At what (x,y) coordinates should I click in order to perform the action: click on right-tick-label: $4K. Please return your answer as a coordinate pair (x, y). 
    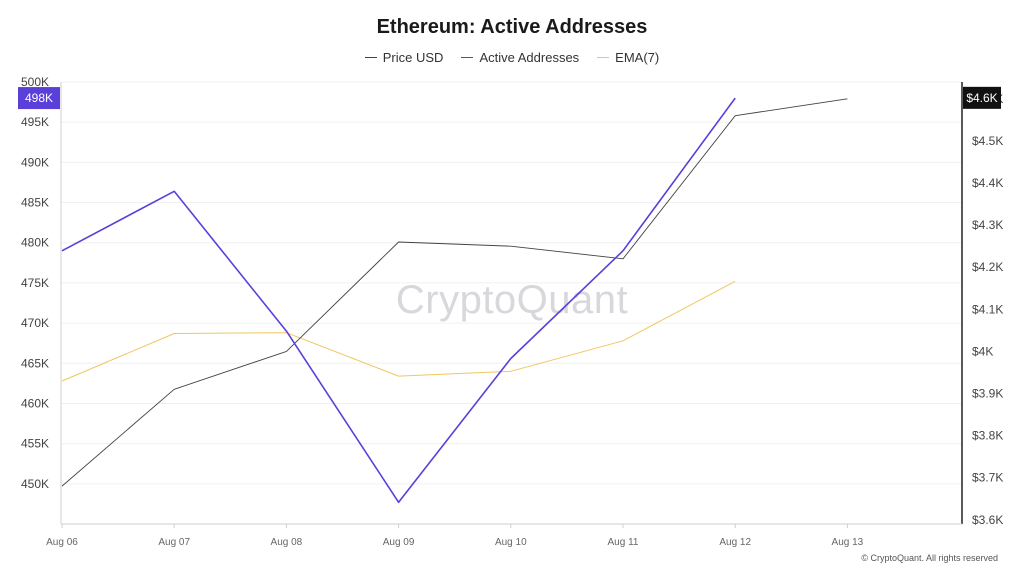
    Looking at the image, I should click on (982, 351).